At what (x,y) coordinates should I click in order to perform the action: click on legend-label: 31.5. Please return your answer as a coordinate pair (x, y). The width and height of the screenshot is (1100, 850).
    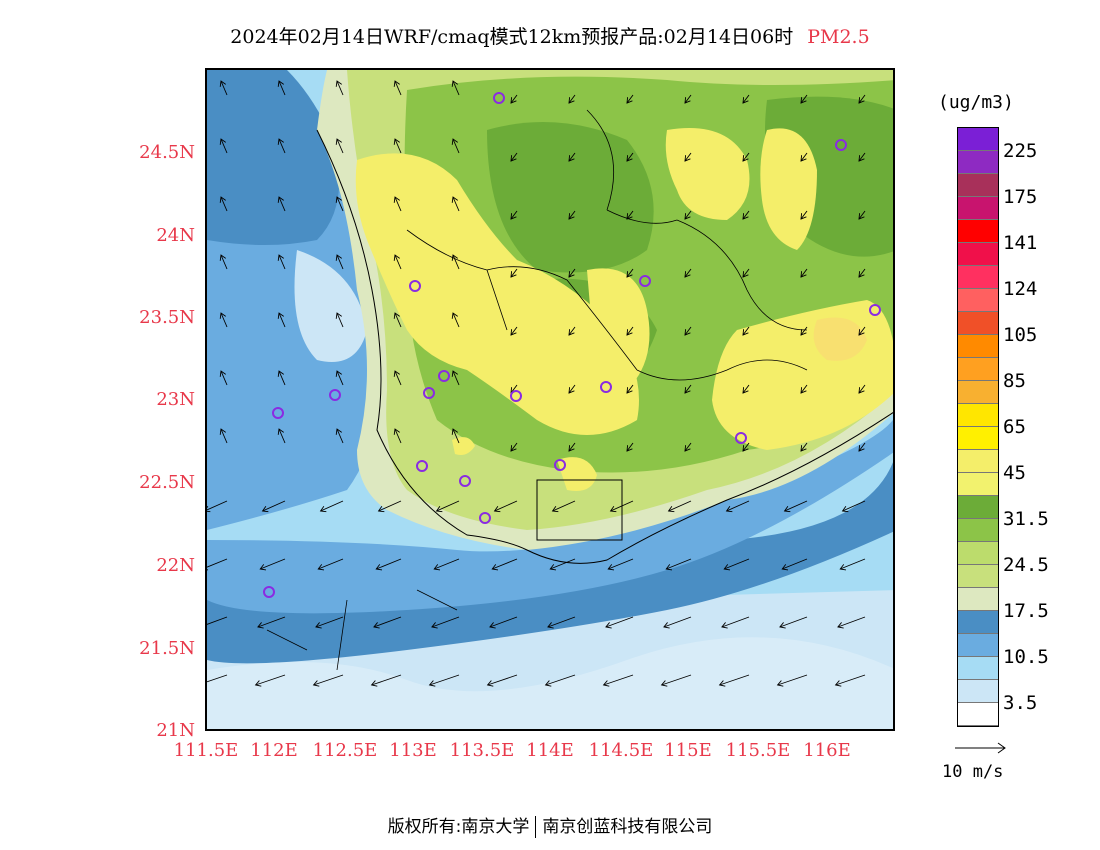
    Looking at the image, I should click on (1026, 519).